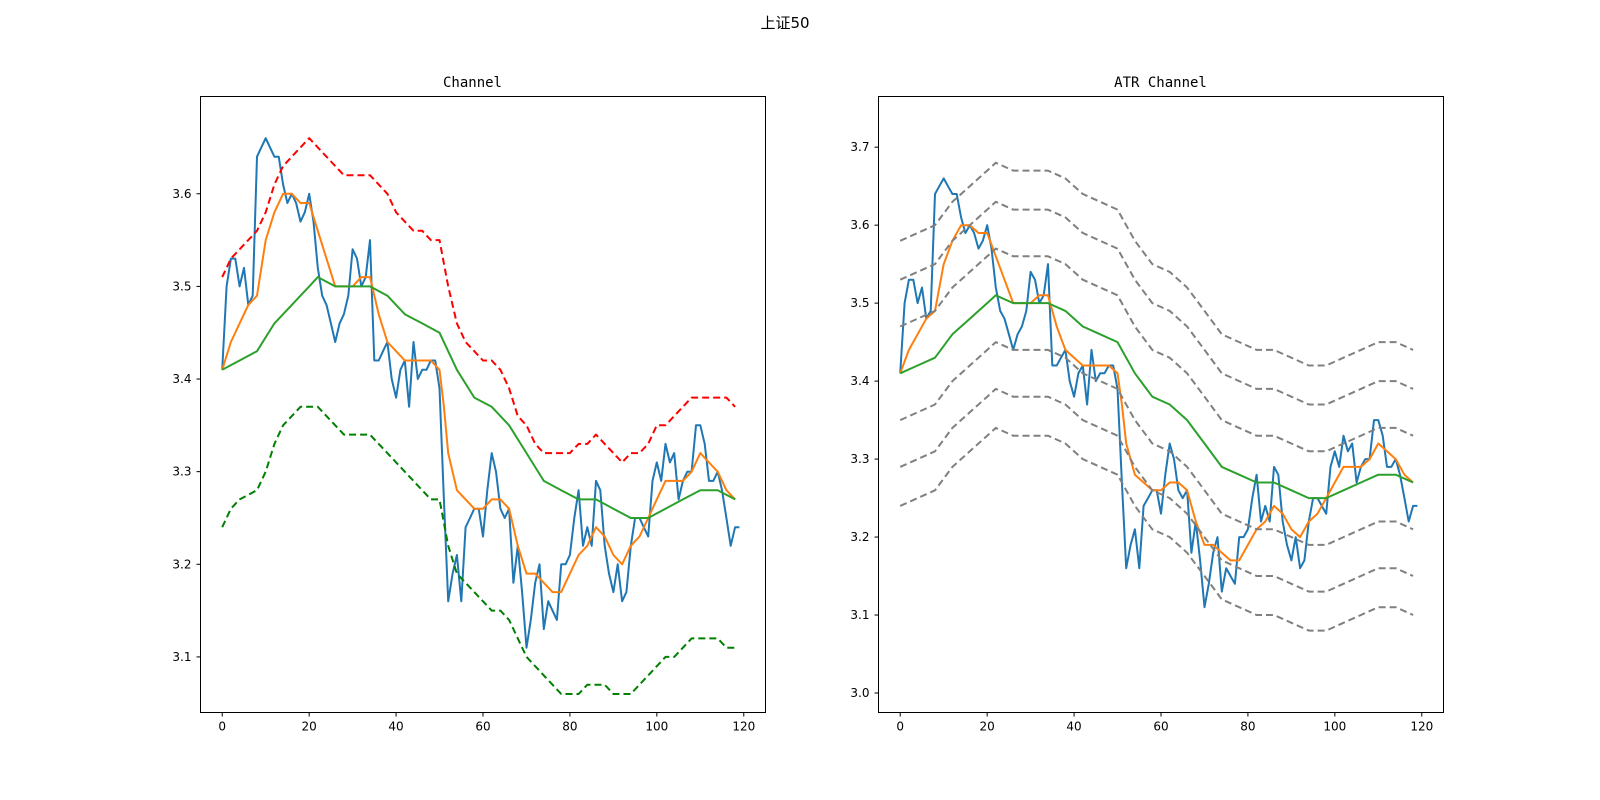 This screenshot has height=800, width=1600. I want to click on channel-y-tick-label: 3.2, so click(181, 564).